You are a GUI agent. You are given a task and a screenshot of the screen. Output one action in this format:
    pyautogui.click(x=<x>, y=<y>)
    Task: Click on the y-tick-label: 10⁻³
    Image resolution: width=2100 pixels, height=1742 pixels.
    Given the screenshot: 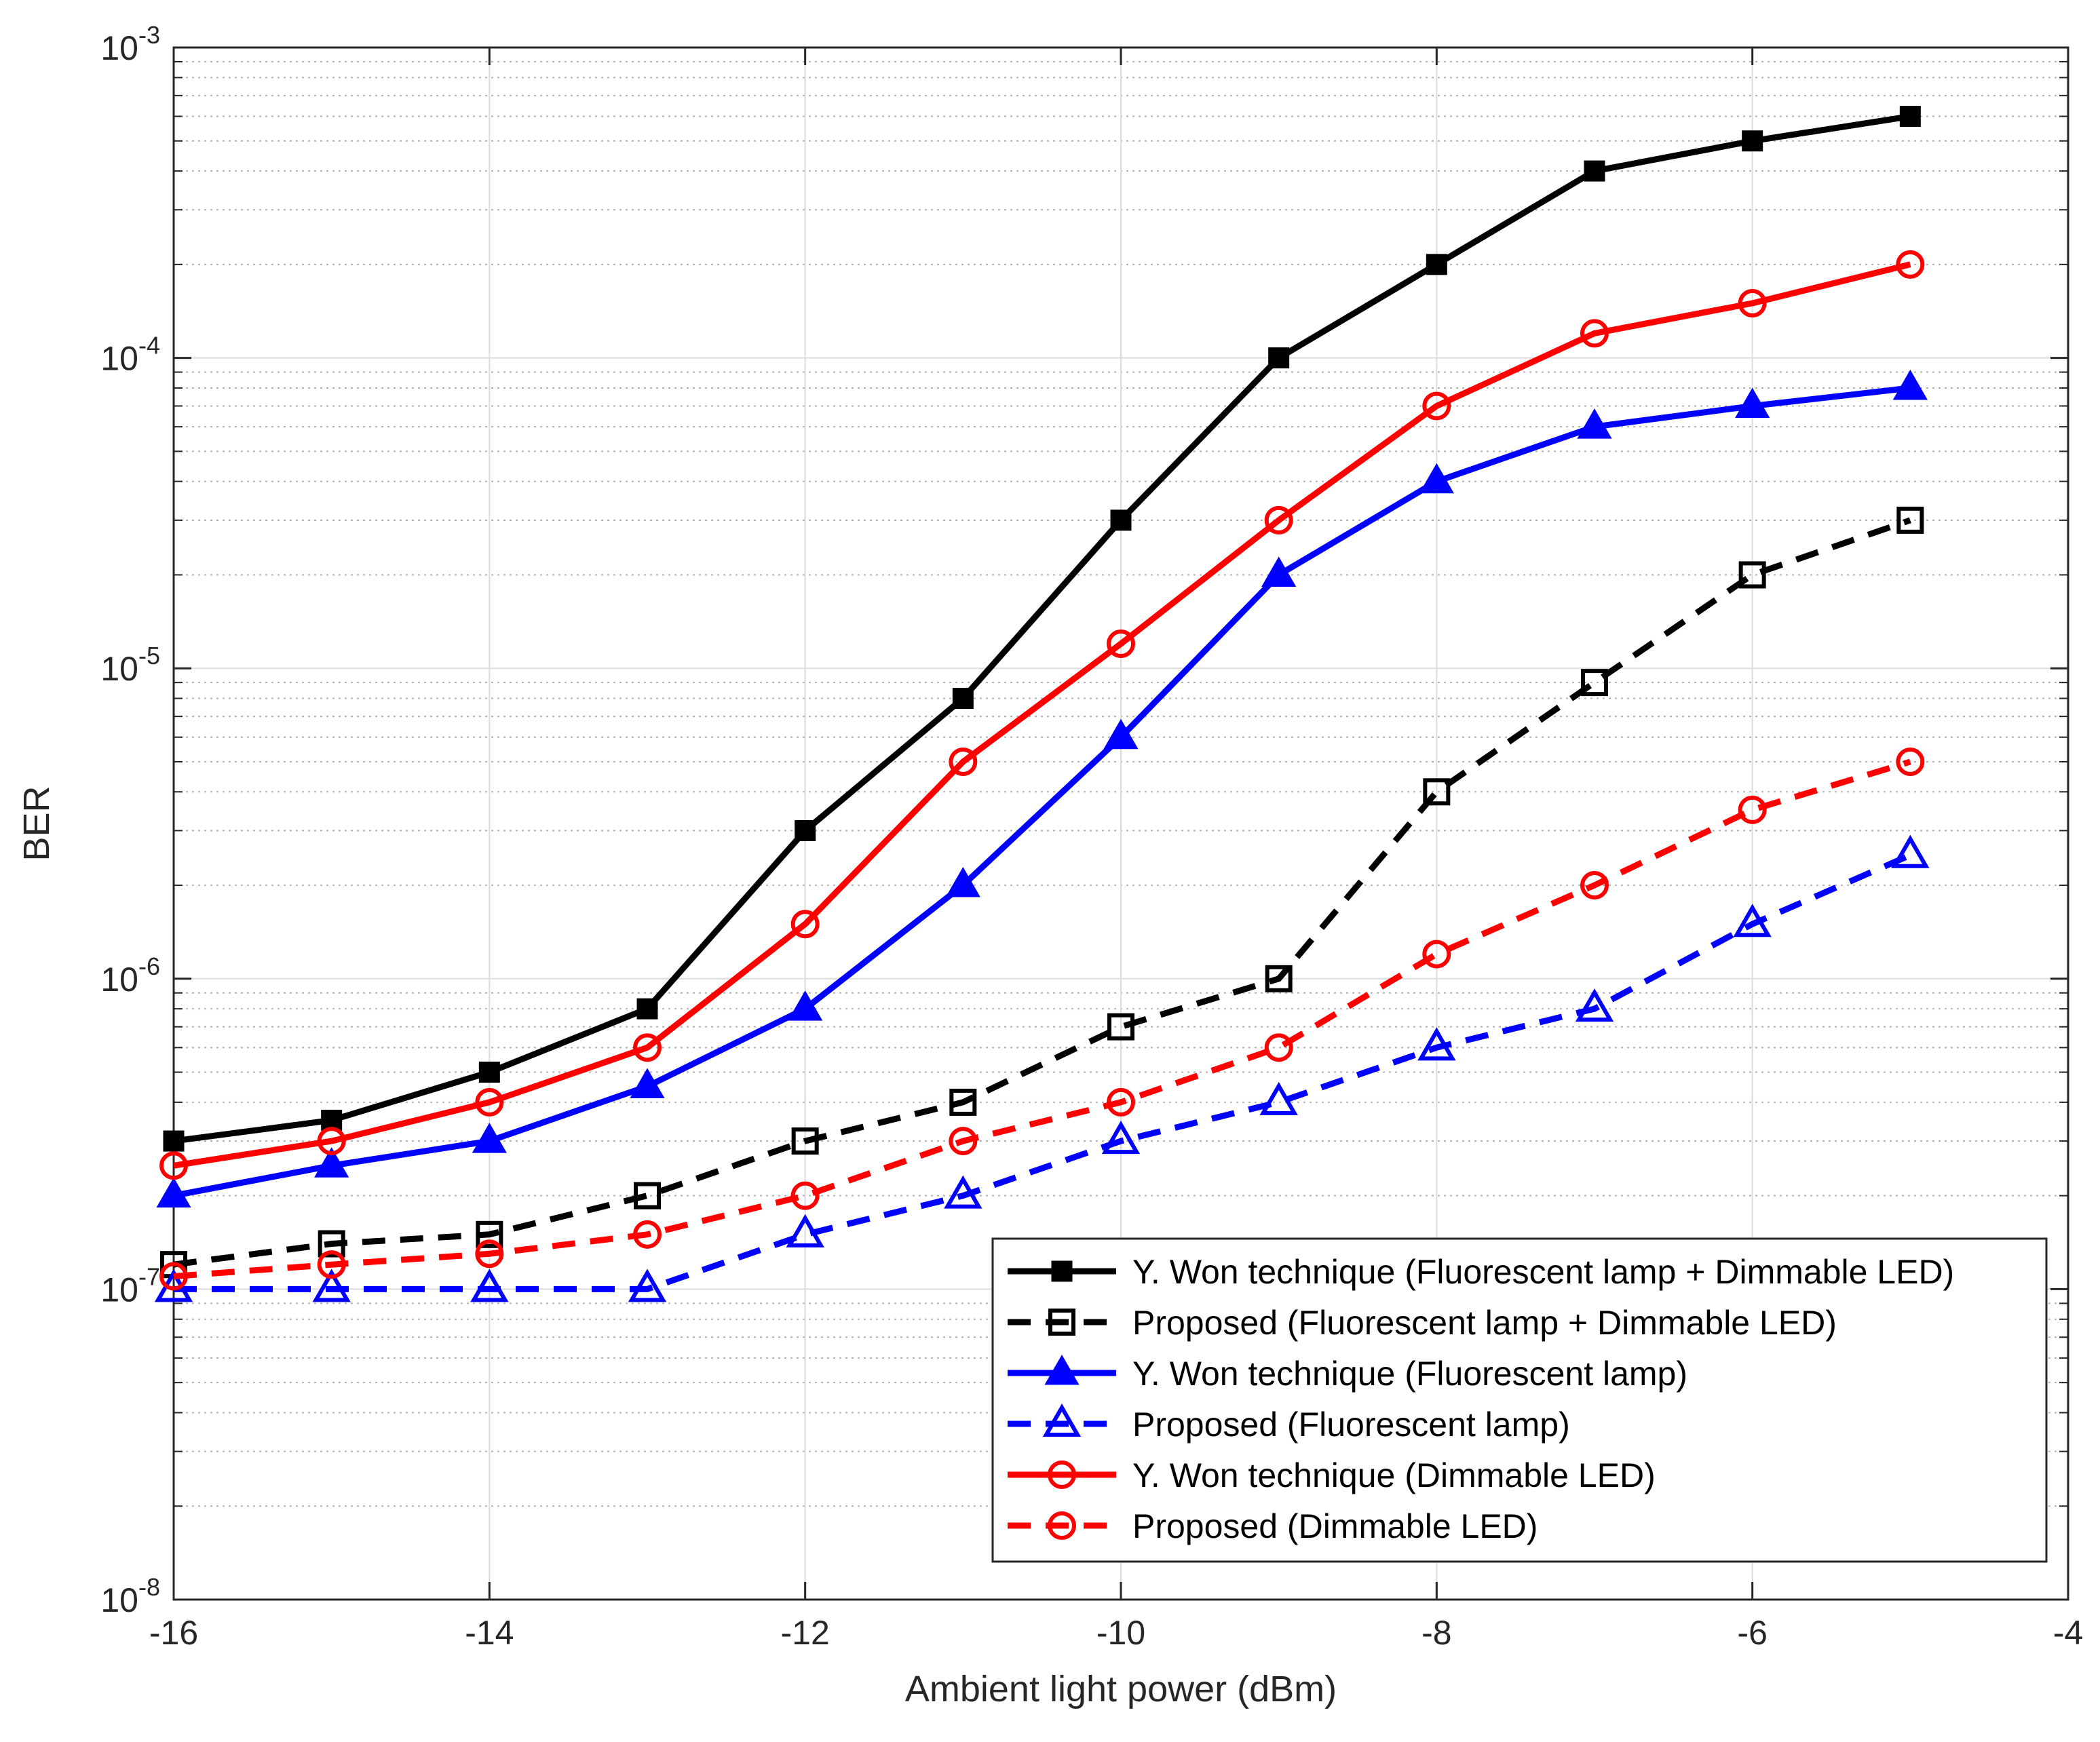 What is the action you would take?
    pyautogui.click(x=130, y=44)
    